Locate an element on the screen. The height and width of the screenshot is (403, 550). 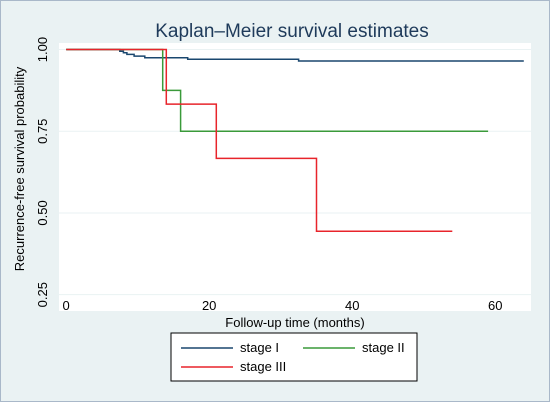
y-axis-title: Recurrence-free survival probability is located at coordinates (19, 168).